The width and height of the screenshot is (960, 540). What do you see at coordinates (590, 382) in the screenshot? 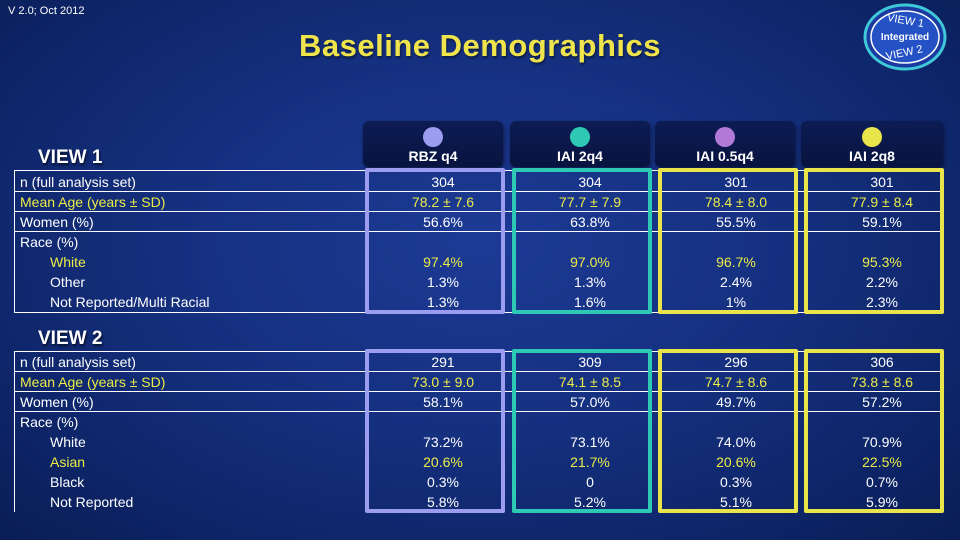
I see `cell: 74.1 ± 8.5` at bounding box center [590, 382].